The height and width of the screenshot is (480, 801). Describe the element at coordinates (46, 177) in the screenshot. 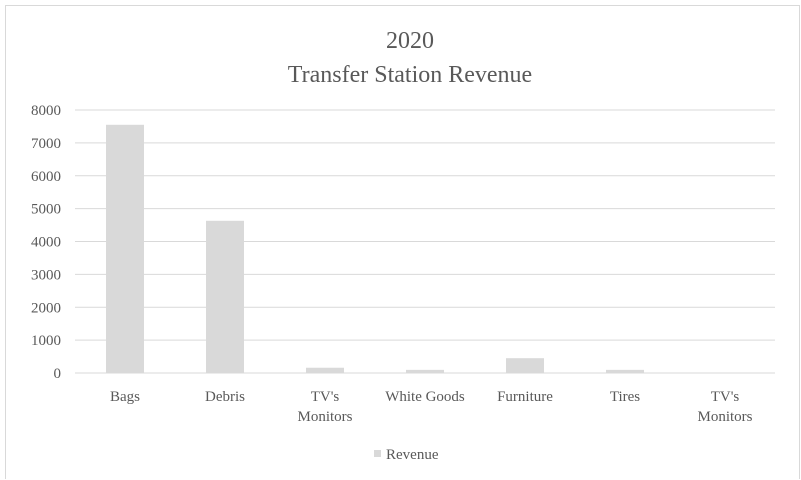

I see `y-tick-label: 6000` at that location.